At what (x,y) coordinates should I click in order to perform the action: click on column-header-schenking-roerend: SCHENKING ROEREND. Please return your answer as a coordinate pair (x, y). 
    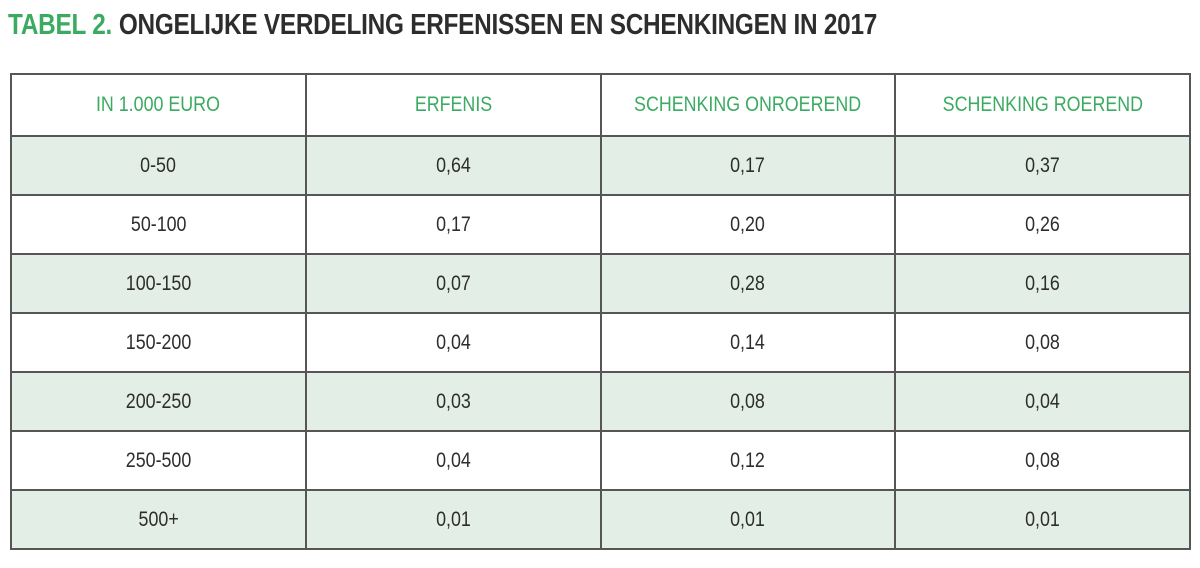
    Looking at the image, I should click on (1042, 105).